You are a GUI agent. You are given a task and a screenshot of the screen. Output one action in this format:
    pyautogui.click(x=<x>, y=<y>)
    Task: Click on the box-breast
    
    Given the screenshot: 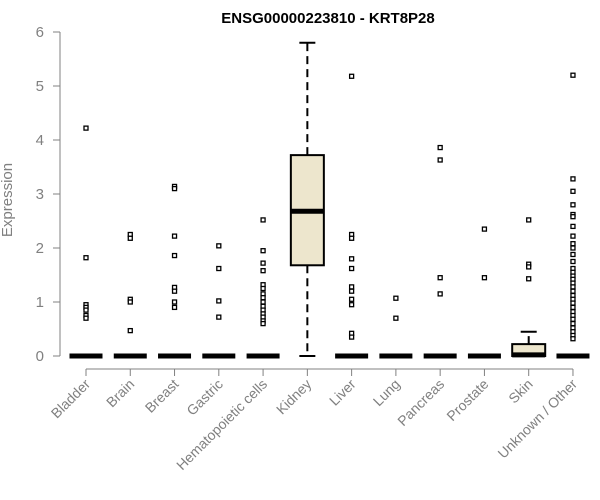 What is the action you would take?
    pyautogui.click(x=175, y=271)
    